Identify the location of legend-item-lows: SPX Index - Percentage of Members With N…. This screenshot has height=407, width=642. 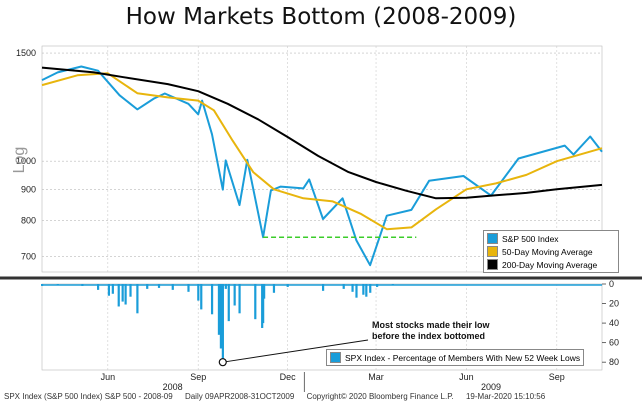
(455, 357).